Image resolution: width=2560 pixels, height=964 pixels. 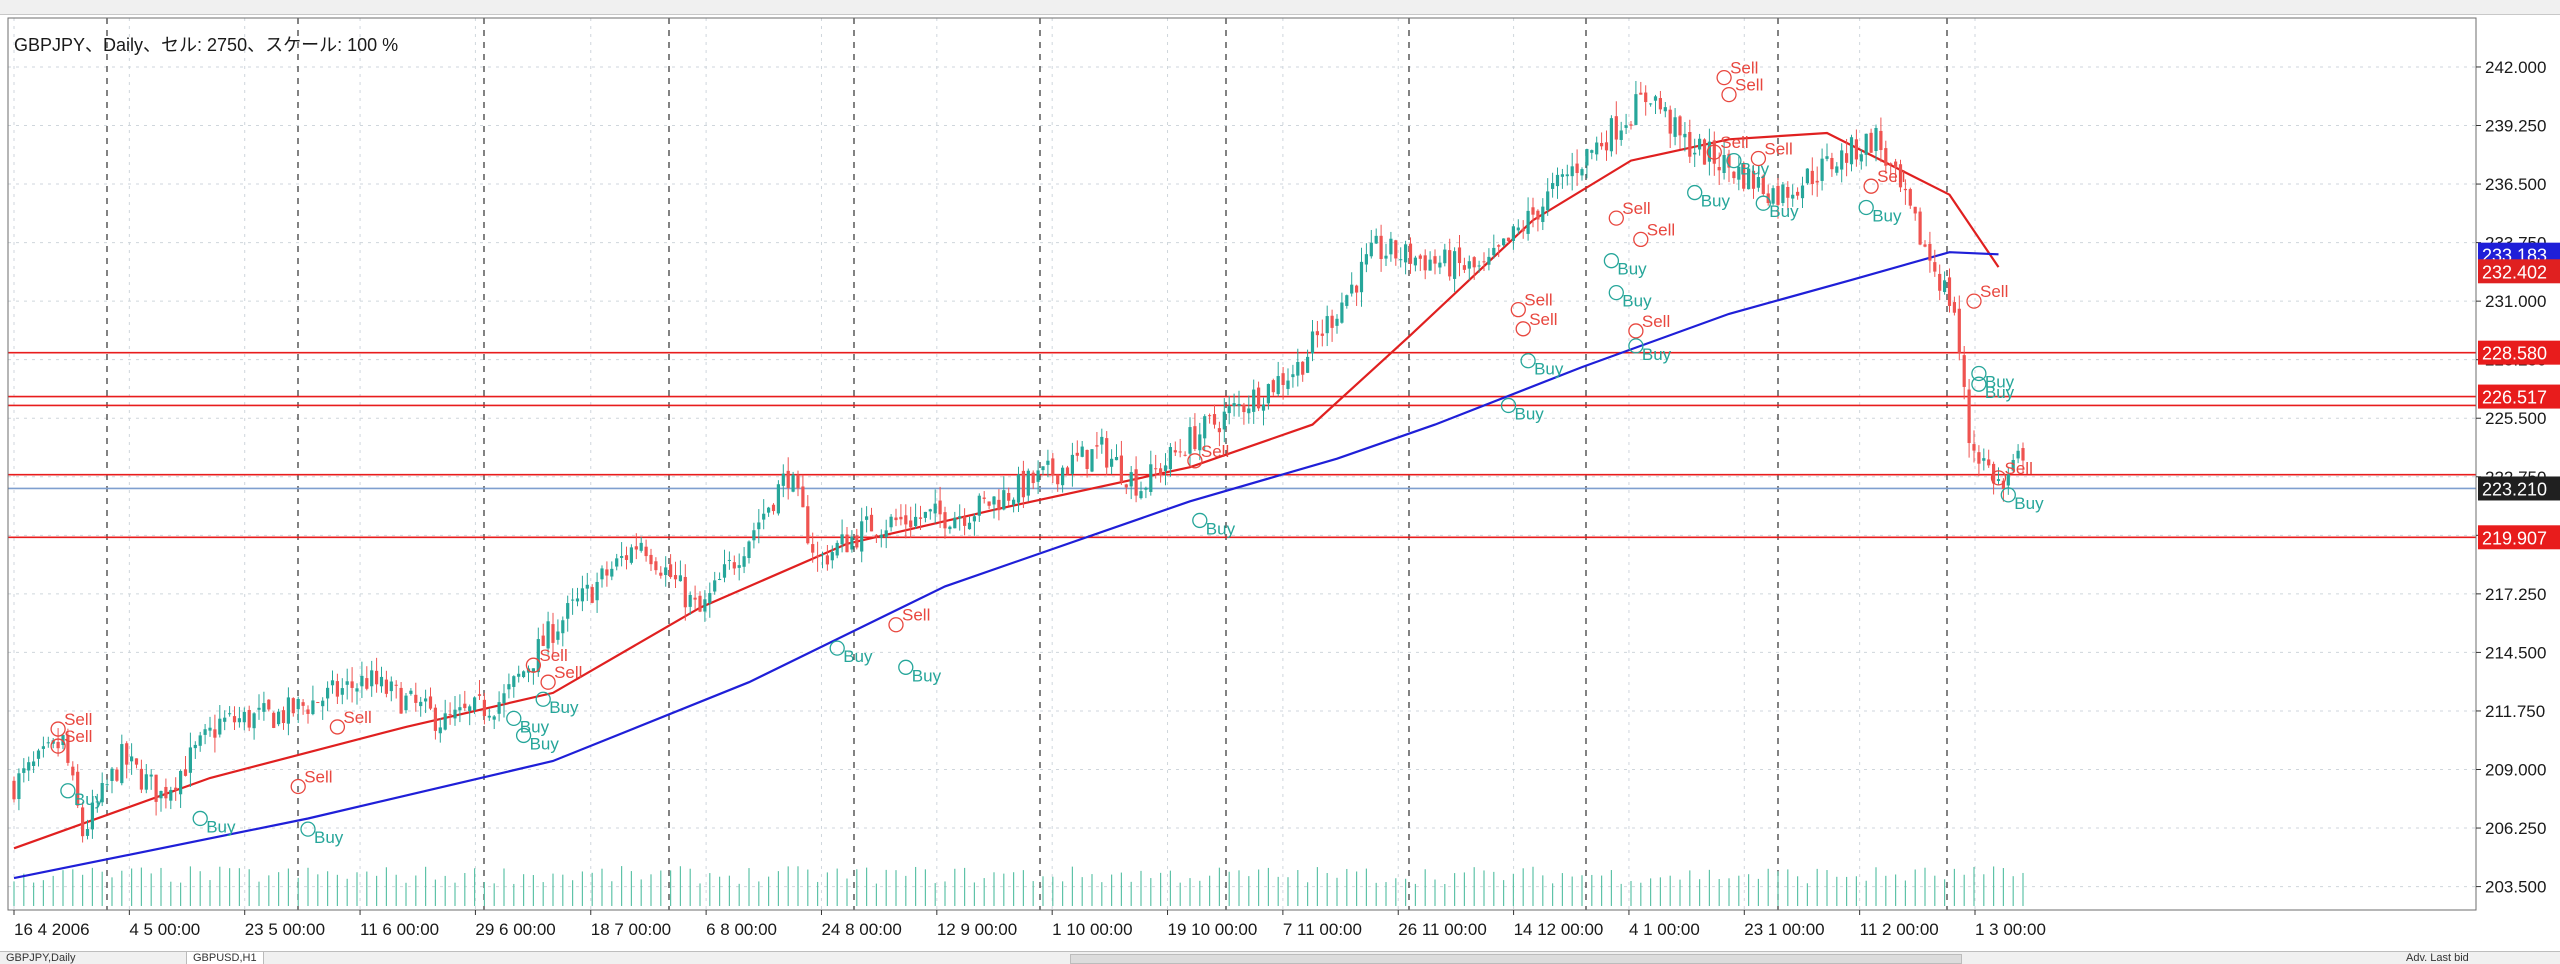 What do you see at coordinates (225, 958) in the screenshot?
I see `tab-gbpusd-h1: GBPUSD,H1` at bounding box center [225, 958].